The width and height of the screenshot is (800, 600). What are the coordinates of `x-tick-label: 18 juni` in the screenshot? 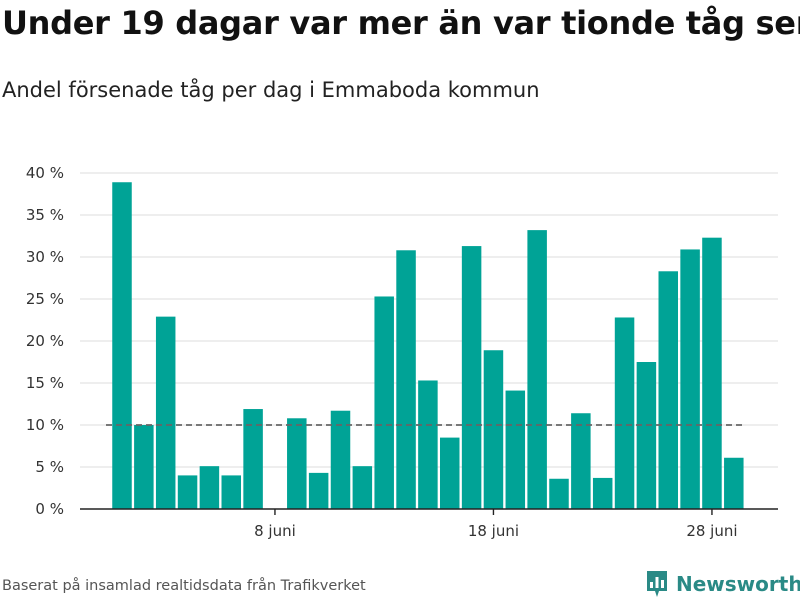 It's located at (493, 531).